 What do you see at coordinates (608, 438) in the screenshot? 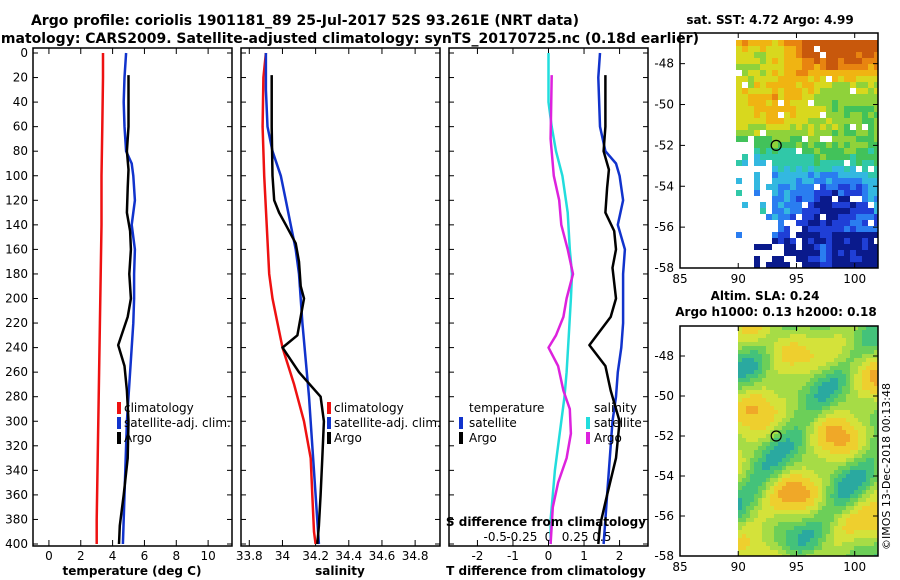
I see `legend-label-s-argo: Argo` at bounding box center [608, 438].